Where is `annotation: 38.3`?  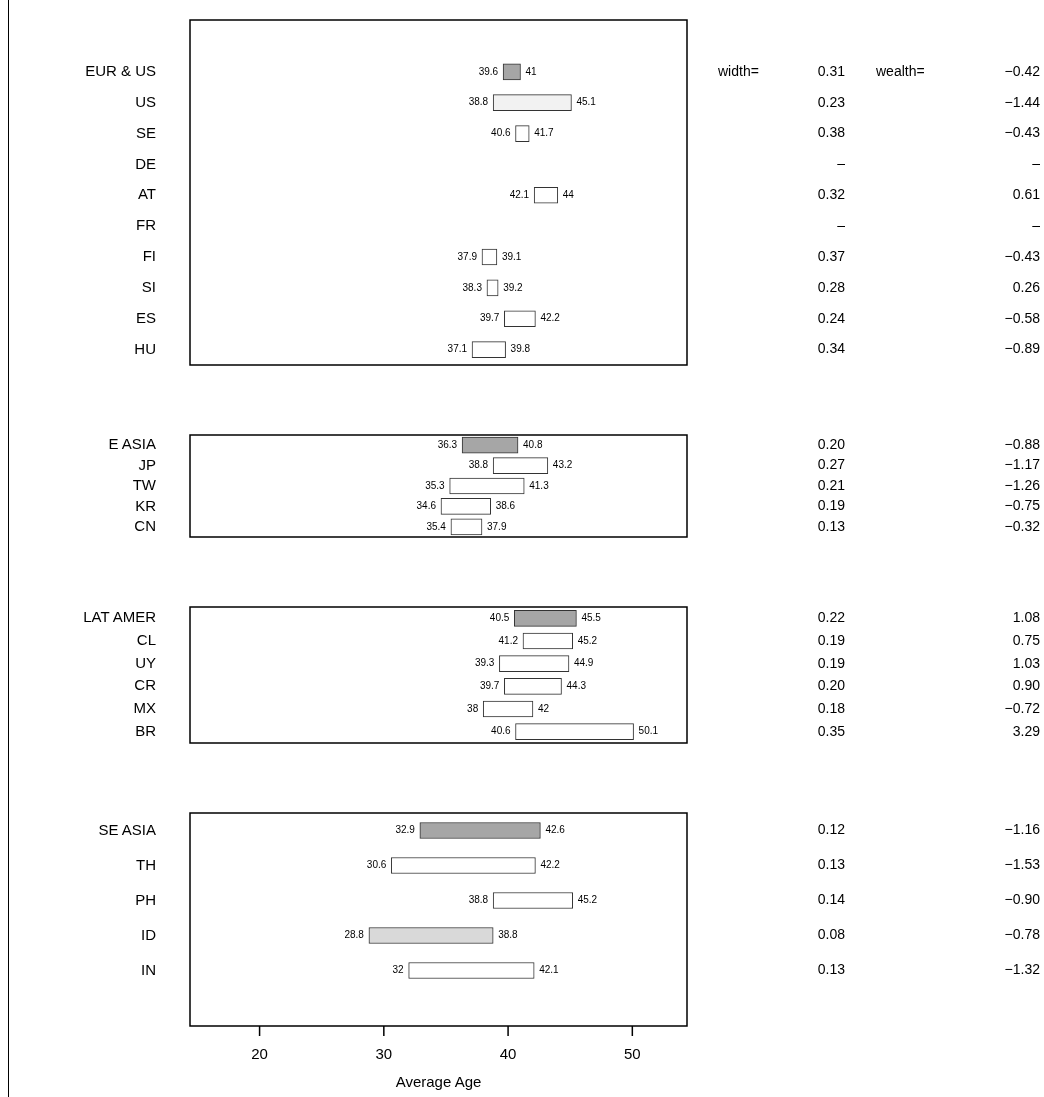 annotation: 38.3 is located at coordinates (472, 287).